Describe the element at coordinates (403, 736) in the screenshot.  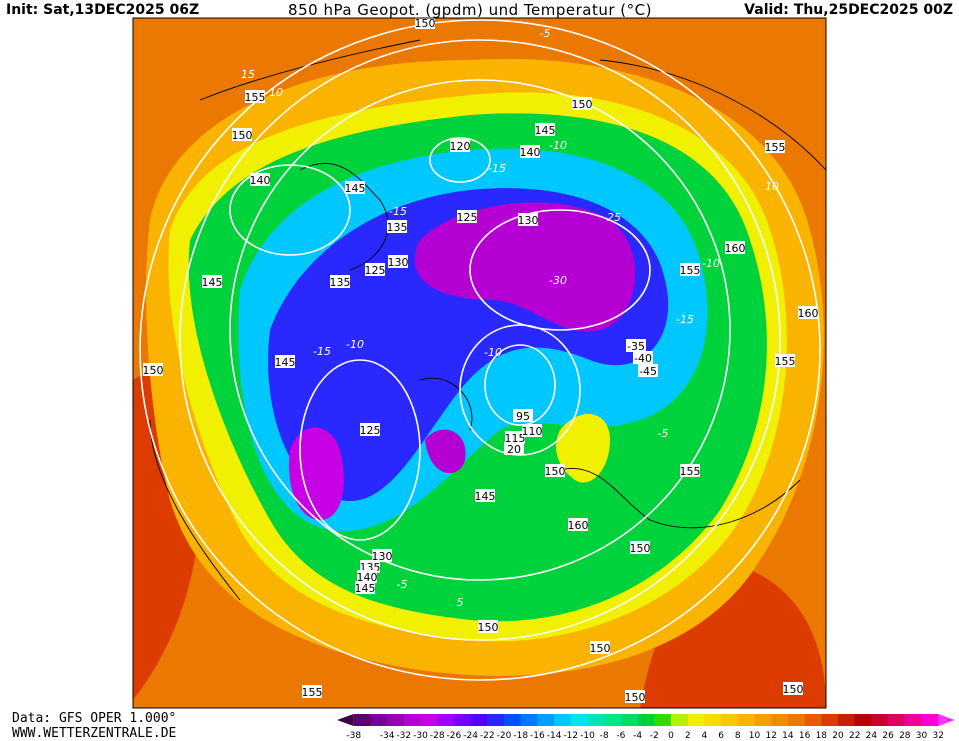
I see `colorbar-label: -32` at that location.